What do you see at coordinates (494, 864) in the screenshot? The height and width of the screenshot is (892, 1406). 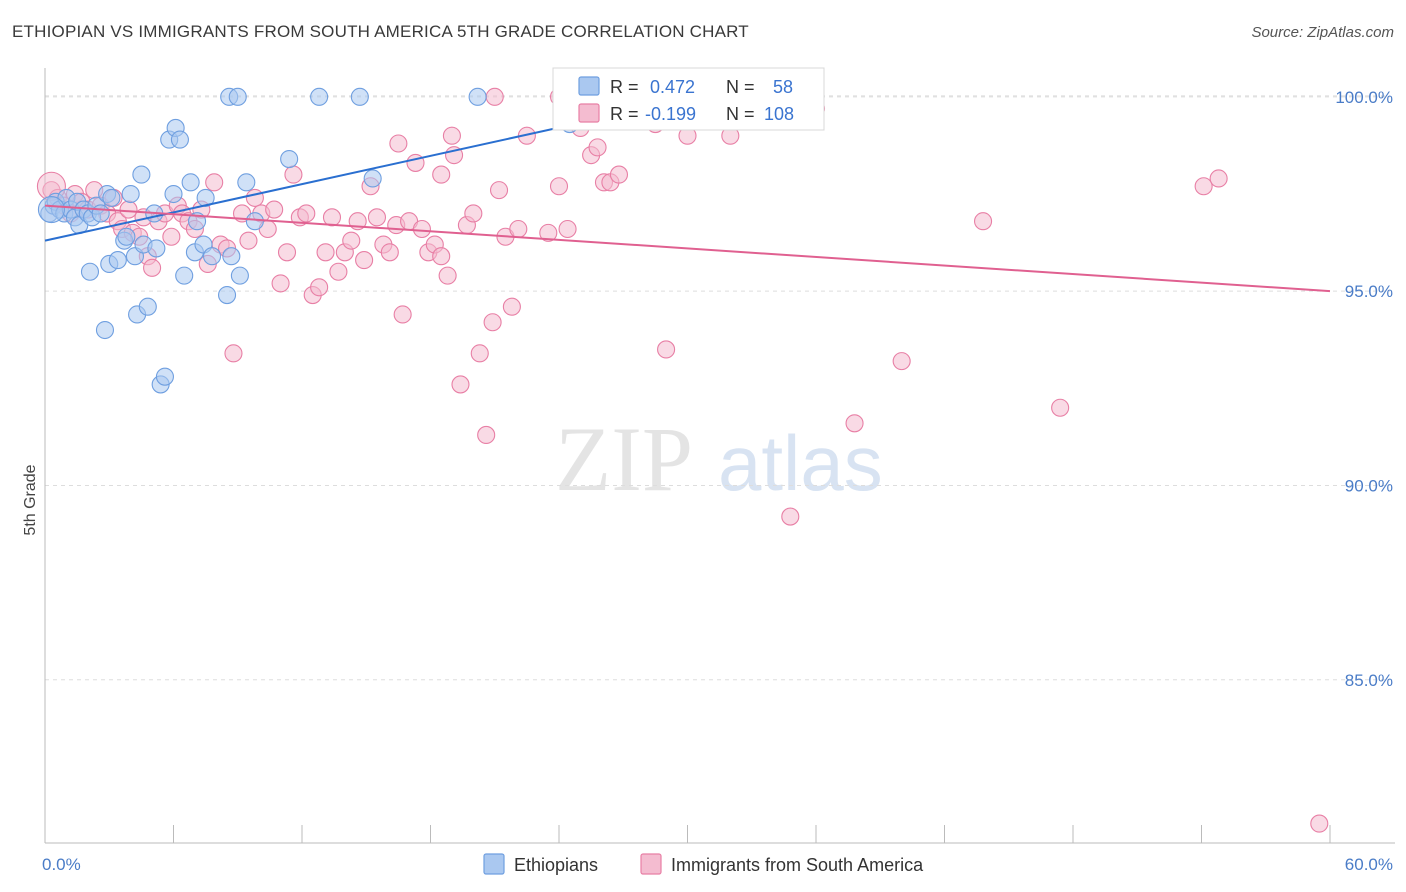 I see `bottom-legend-swatch-ethiopians` at bounding box center [494, 864].